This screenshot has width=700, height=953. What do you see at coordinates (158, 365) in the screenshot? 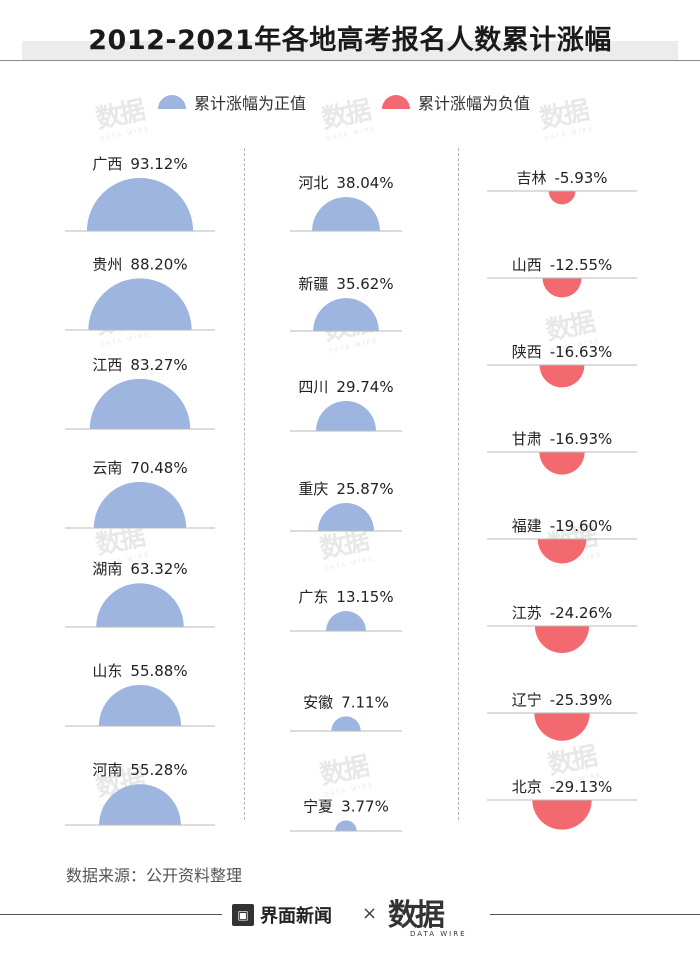
I see `value-label: 83.27%` at bounding box center [158, 365].